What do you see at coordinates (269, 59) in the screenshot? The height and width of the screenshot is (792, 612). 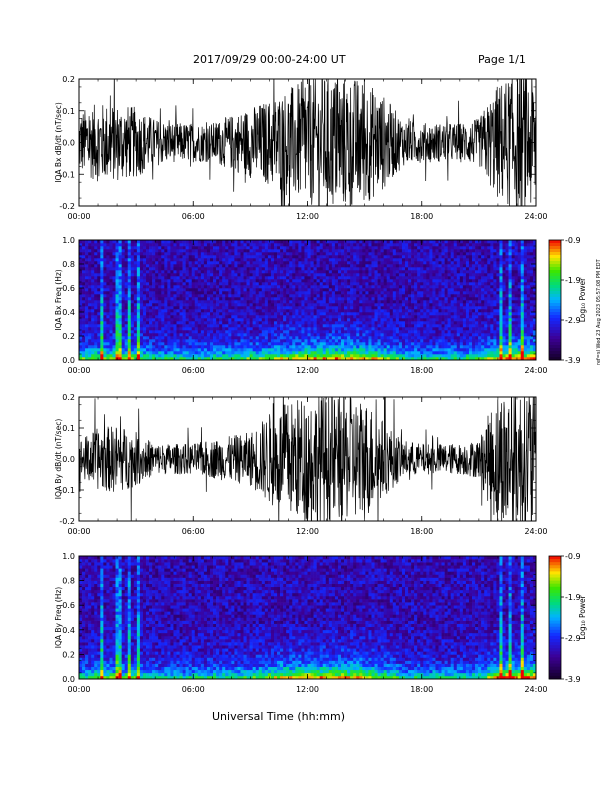 I see `figure-title: 2017/09/29 00:00-24:00 UT` at bounding box center [269, 59].